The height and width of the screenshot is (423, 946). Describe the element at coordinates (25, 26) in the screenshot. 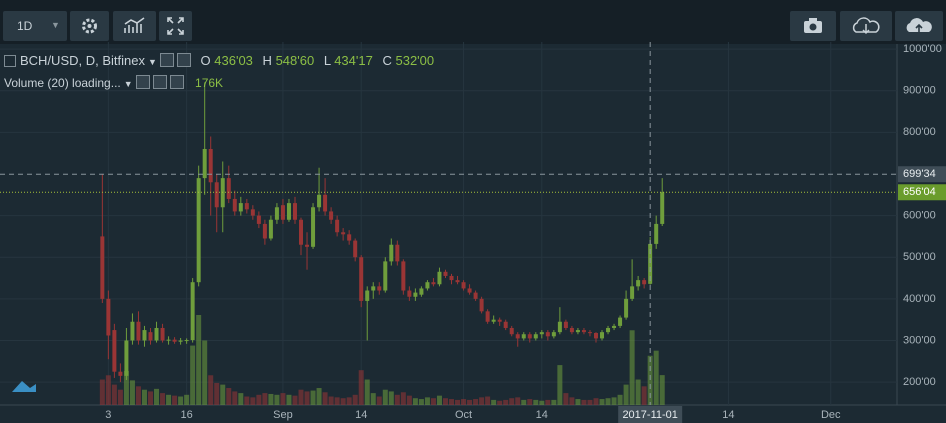

I see `interval-label: 1D` at that location.